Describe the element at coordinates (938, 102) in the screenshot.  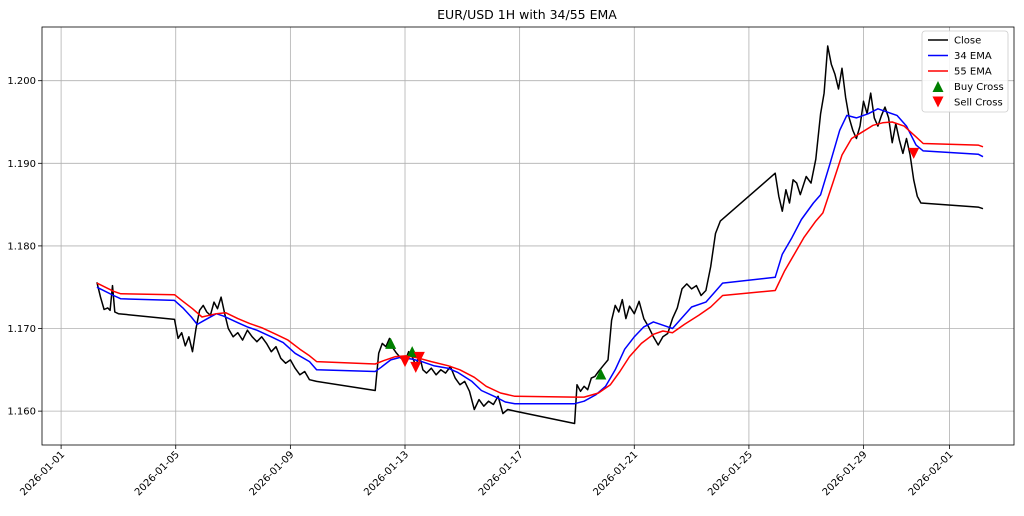
I see `legend-sell-cross-swatch` at that location.